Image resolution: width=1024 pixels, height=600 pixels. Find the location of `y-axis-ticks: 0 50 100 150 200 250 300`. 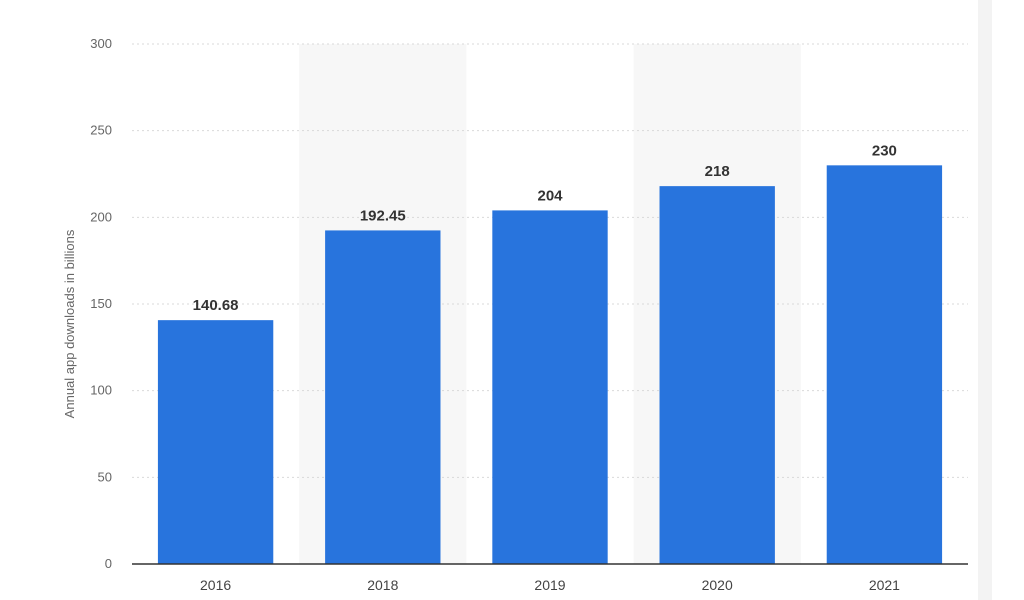

y-axis-ticks: 0 50 100 150 200 250 300 is located at coordinates (101, 303).